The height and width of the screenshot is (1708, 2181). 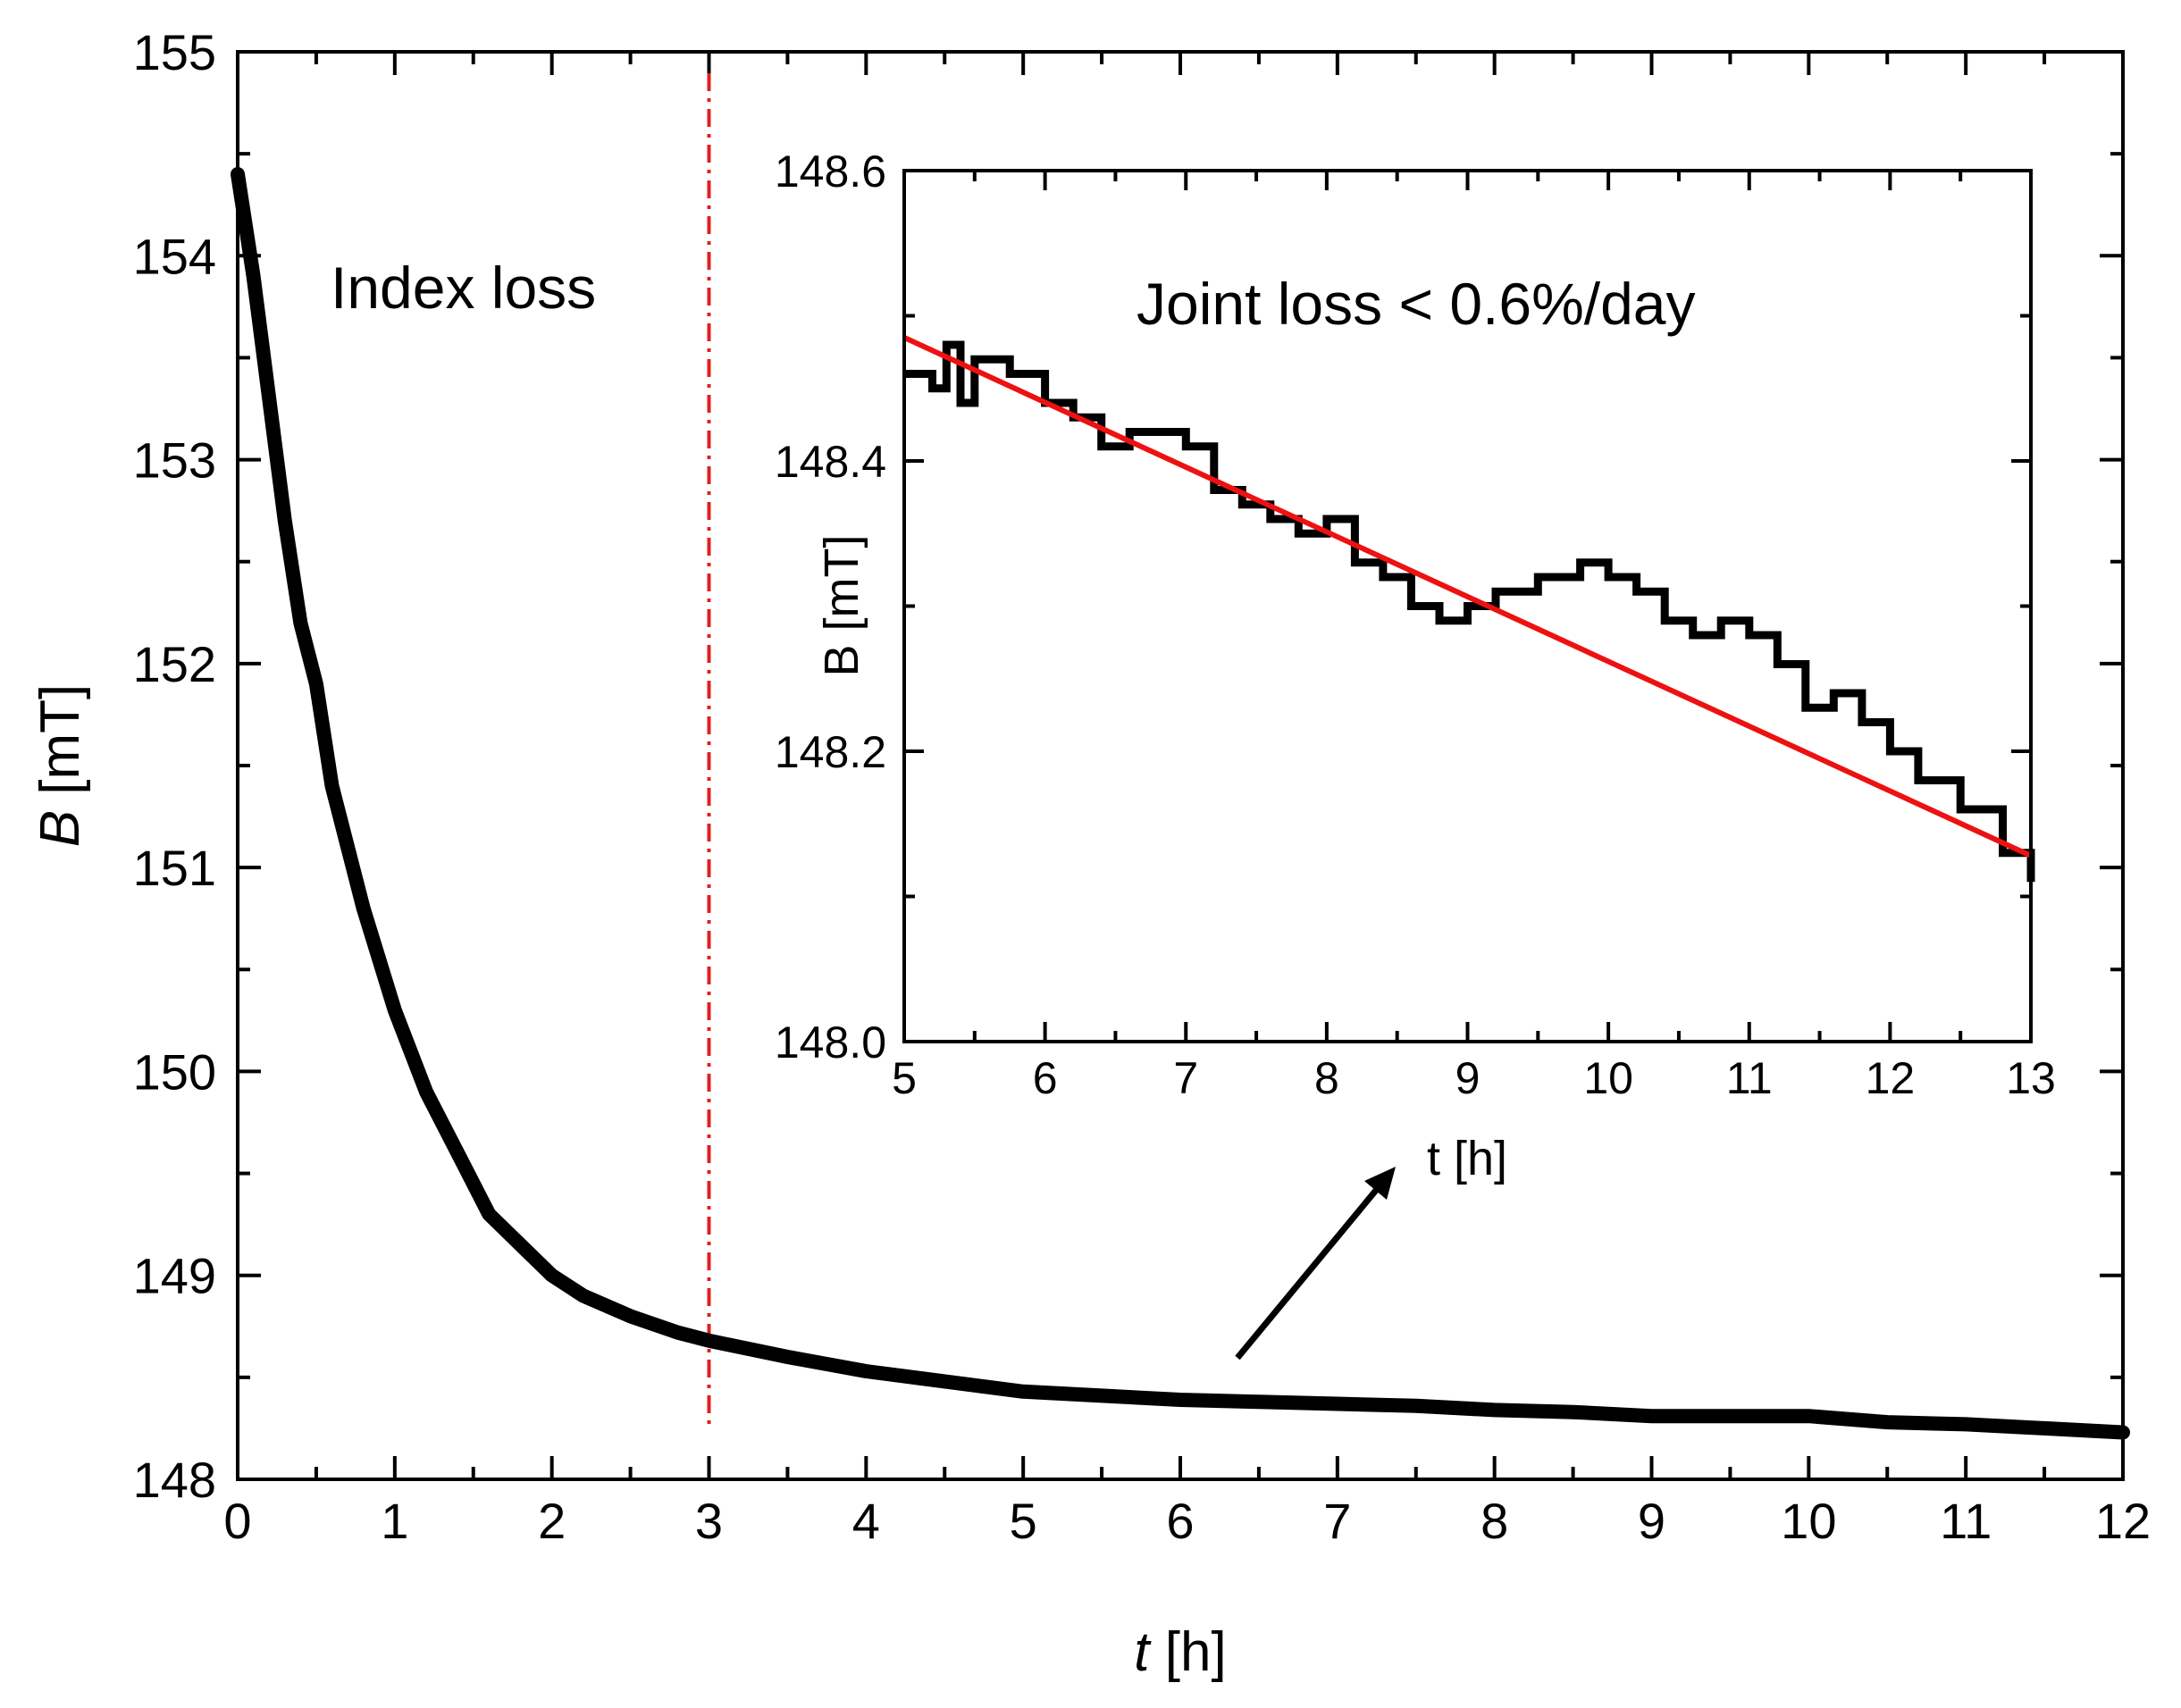 What do you see at coordinates (866, 1521) in the screenshot?
I see `main-x-tick-label: 4` at bounding box center [866, 1521].